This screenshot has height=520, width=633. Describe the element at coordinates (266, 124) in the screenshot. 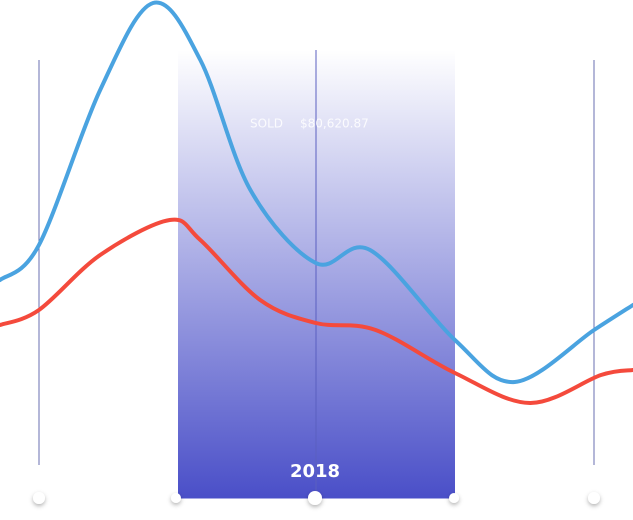

I see `sold-label: SOLD` at that location.